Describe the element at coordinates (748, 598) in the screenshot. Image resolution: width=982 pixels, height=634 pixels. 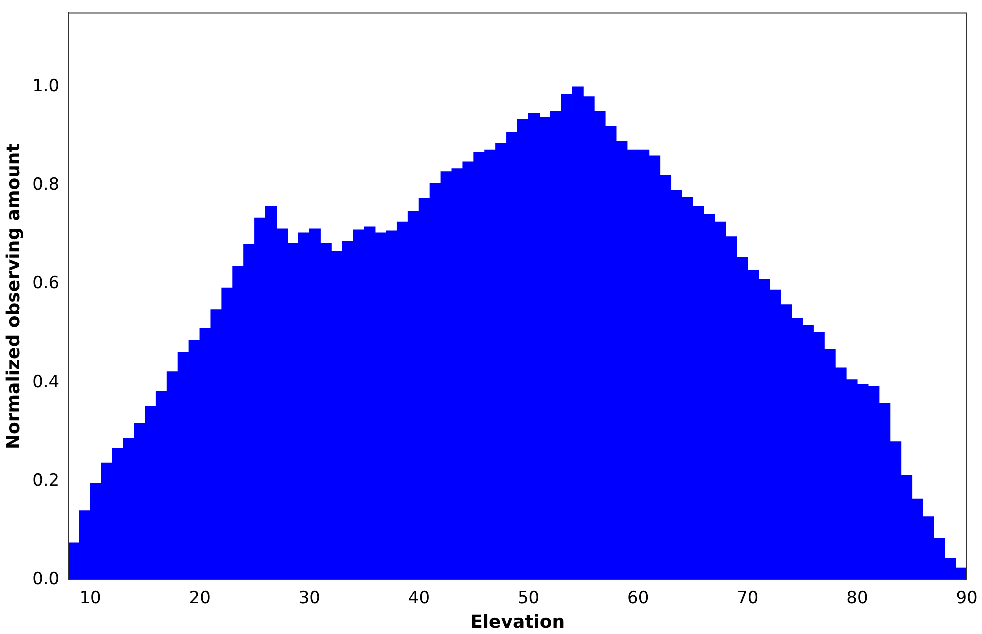
I see `x-tick-label: 70` at that location.